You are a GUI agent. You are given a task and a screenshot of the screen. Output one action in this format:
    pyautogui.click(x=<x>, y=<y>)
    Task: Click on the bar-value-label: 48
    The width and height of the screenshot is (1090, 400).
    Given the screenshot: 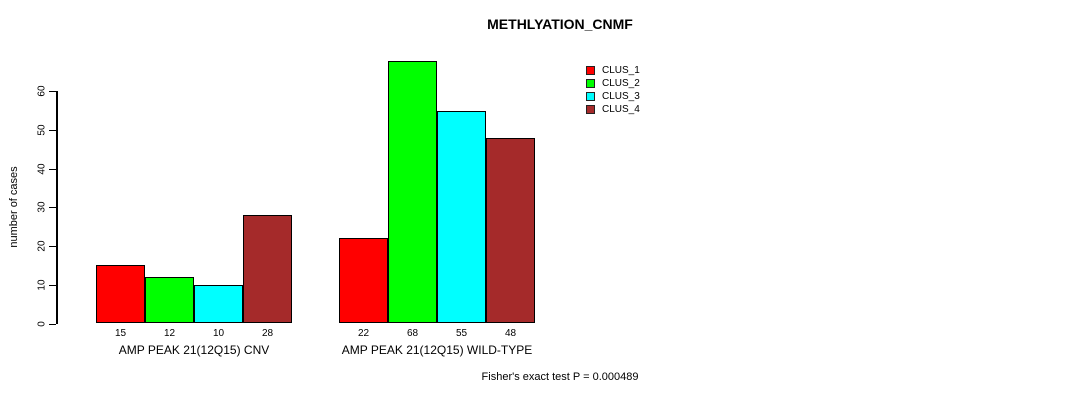 What is the action you would take?
    pyautogui.click(x=510, y=333)
    